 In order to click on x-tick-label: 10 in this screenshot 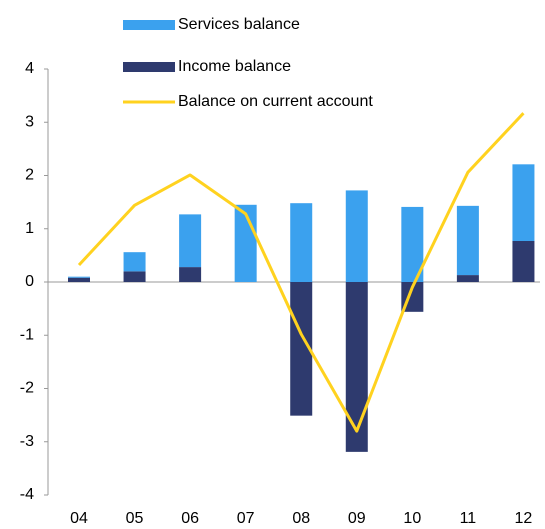, I will do `click(412, 518)`.